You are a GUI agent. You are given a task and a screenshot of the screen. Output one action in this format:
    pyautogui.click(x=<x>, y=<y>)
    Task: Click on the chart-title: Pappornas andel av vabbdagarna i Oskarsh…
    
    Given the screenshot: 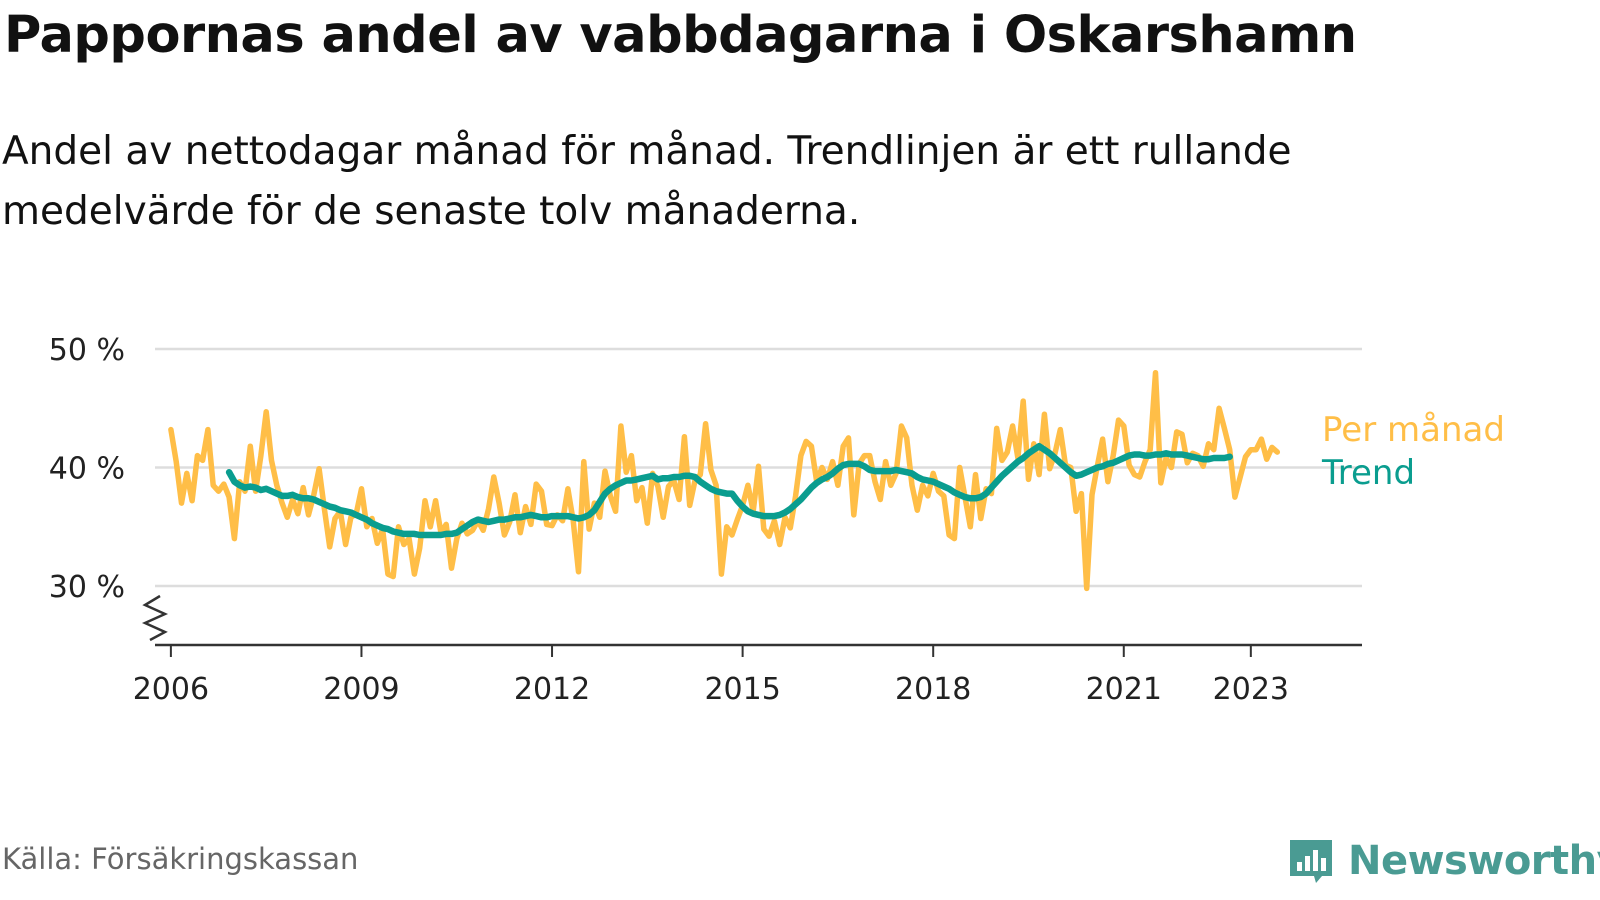 What is the action you would take?
    pyautogui.click(x=680, y=35)
    